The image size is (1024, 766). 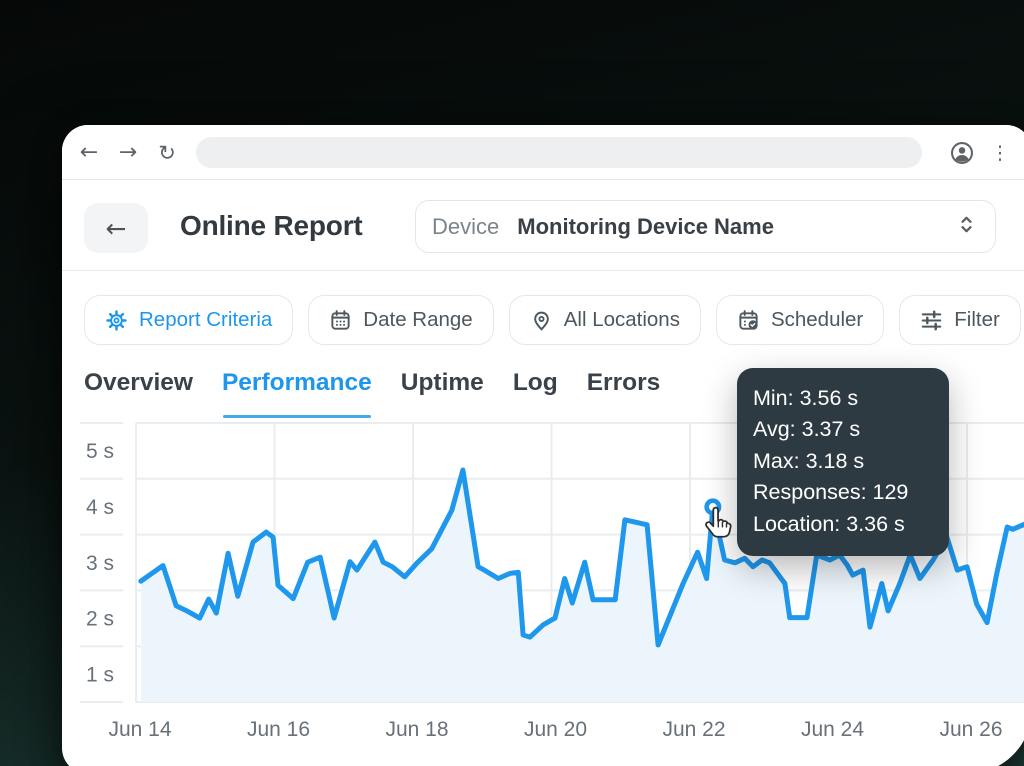 I want to click on toolbar-button-label: Scheduler, so click(x=817, y=319).